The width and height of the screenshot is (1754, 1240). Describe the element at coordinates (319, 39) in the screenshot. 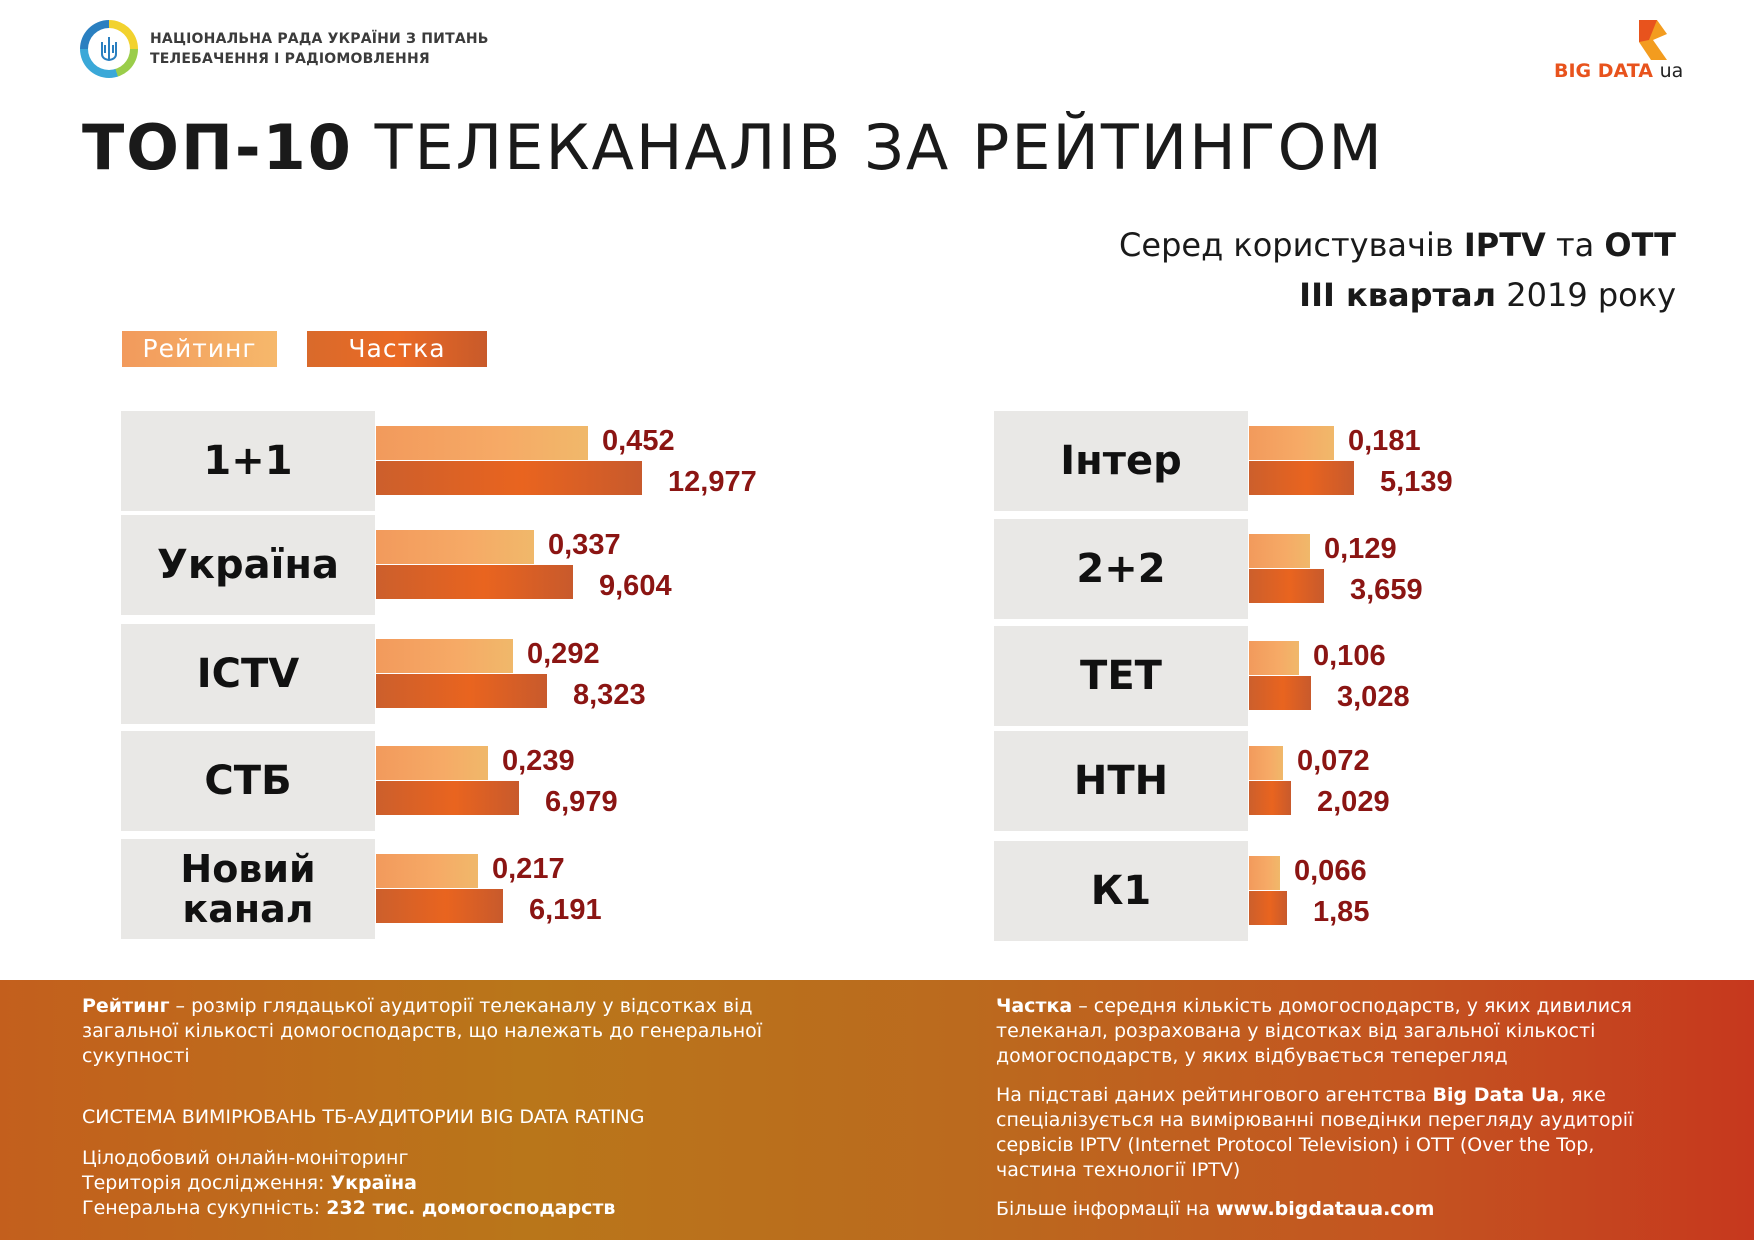

I see `council-name-line1: НАЦІОНАЛЬНА РАДА УКРАЇНИ З ПИТАНЬ` at that location.